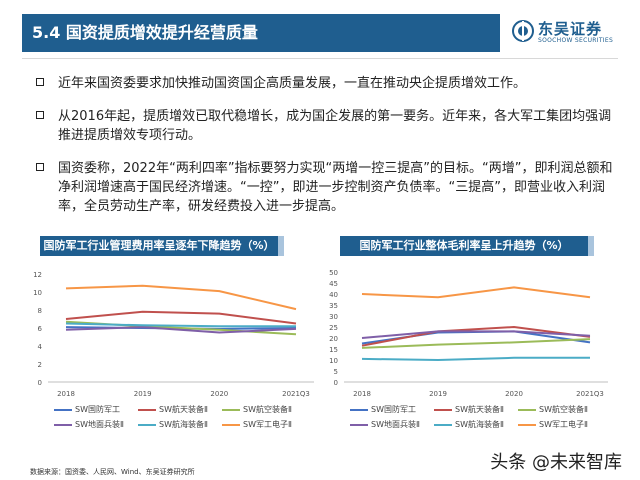  What do you see at coordinates (40, 329) in the screenshot?
I see `y-tick-label: 6` at bounding box center [40, 329].